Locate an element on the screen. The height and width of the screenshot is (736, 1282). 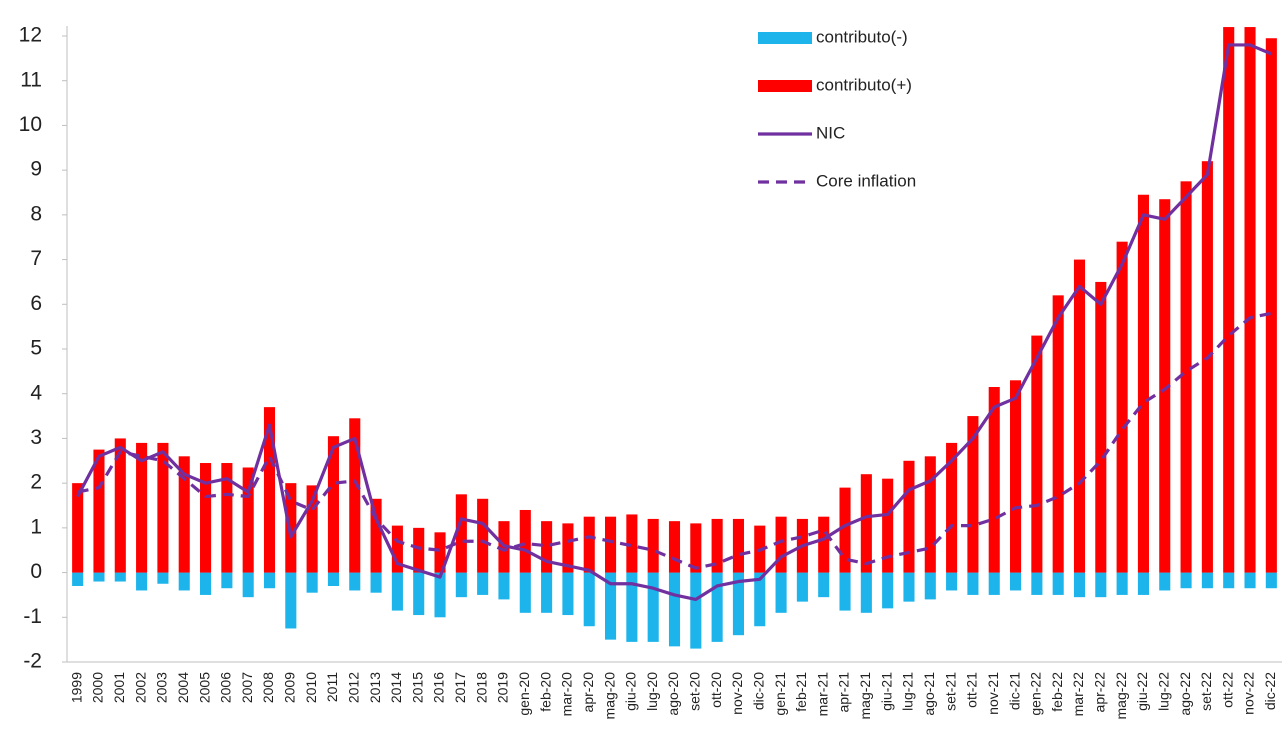
x-tick-label: lug-22 is located at coordinates (1163, 691).